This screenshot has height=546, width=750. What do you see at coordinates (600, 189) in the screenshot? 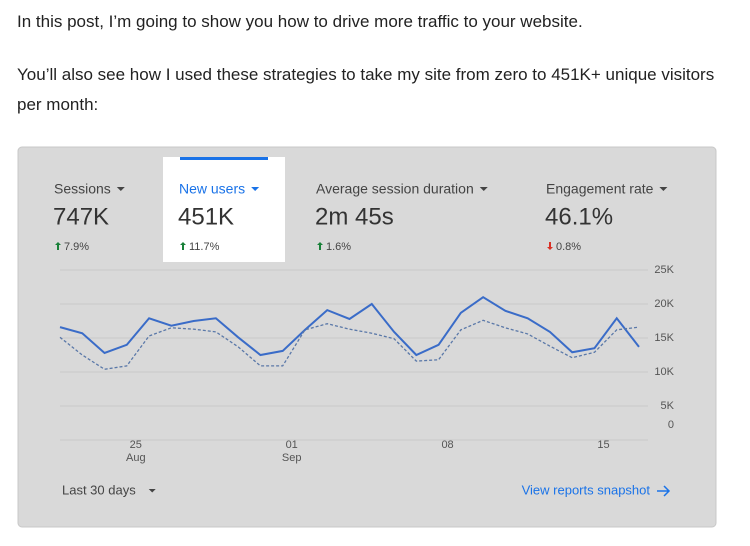
I see `metric-label: Engagement rate` at bounding box center [600, 189].